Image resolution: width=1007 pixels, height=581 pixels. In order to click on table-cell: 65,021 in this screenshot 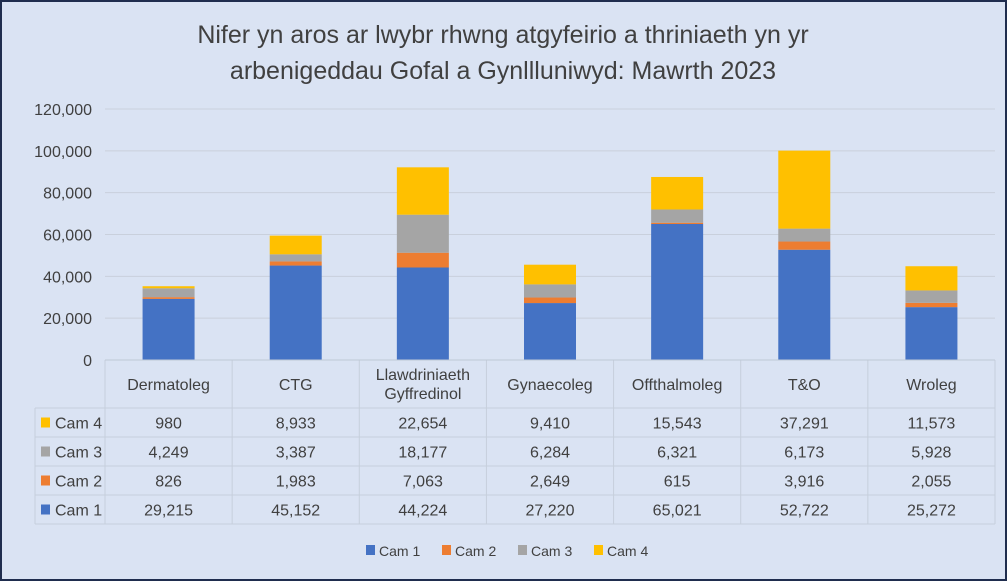, I will do `click(677, 511)`.